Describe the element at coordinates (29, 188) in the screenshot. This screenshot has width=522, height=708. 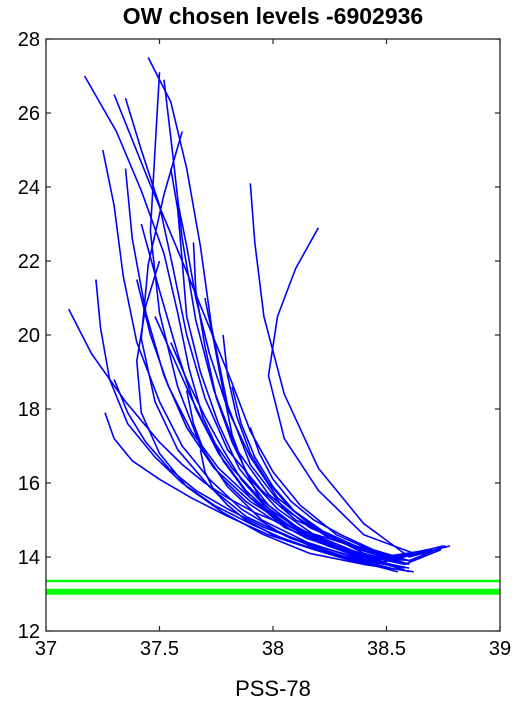
I see `y-tick-label: 24` at that location.